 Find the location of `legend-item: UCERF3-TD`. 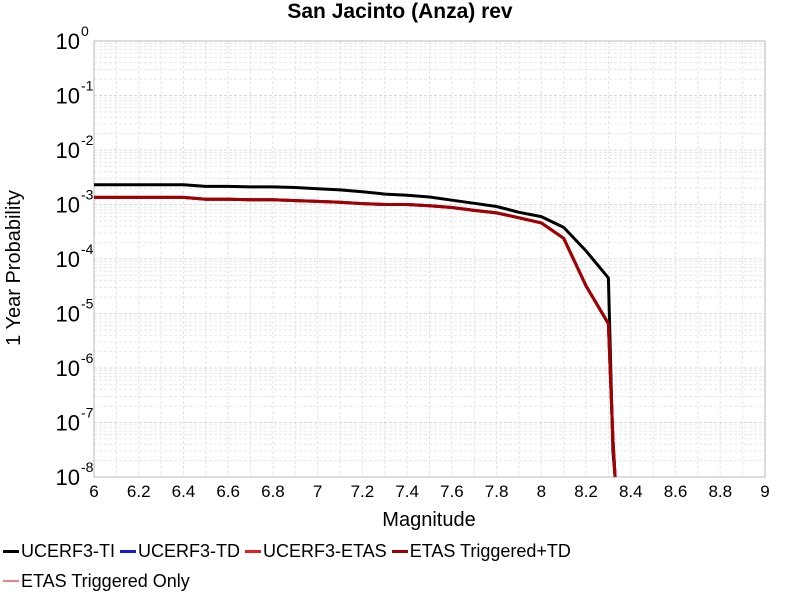

legend-item: UCERF3-TD is located at coordinates (178, 551).